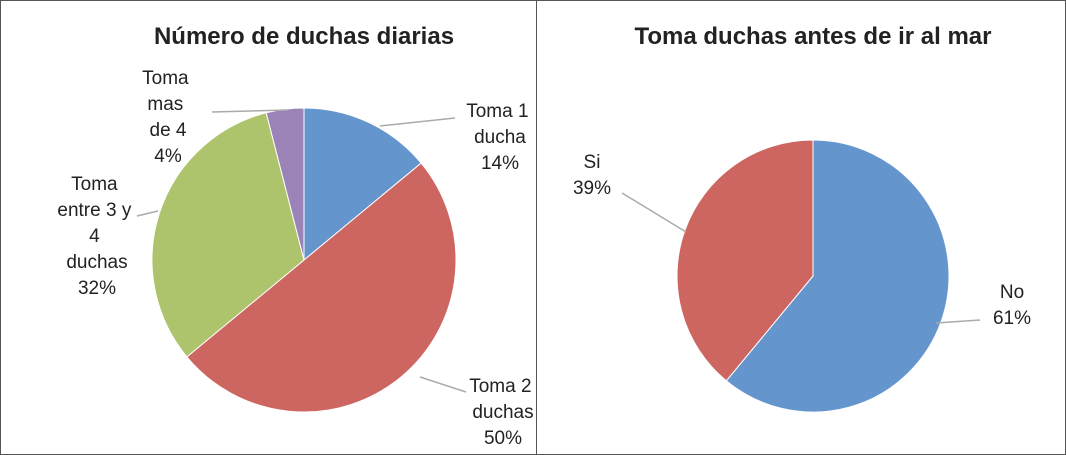 The image size is (1066, 455). What do you see at coordinates (96, 210) in the screenshot?
I see `data-label-category-line: entre 3 y` at bounding box center [96, 210].